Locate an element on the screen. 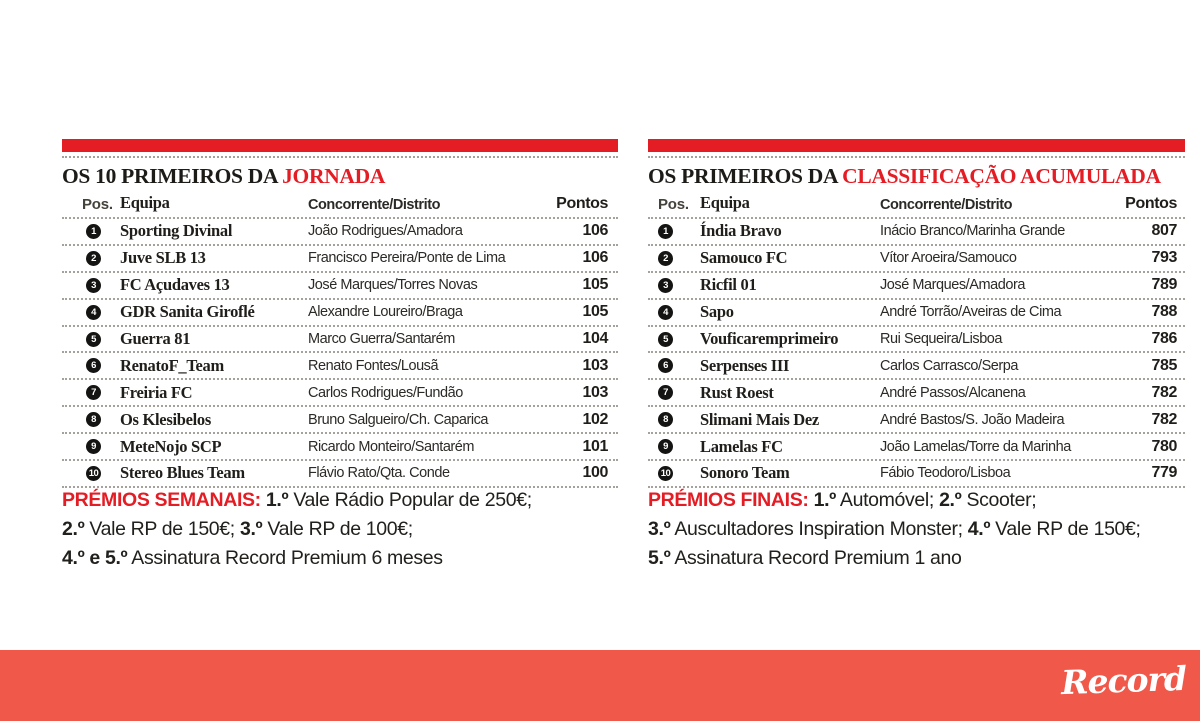  points-value: 104 is located at coordinates (595, 338).